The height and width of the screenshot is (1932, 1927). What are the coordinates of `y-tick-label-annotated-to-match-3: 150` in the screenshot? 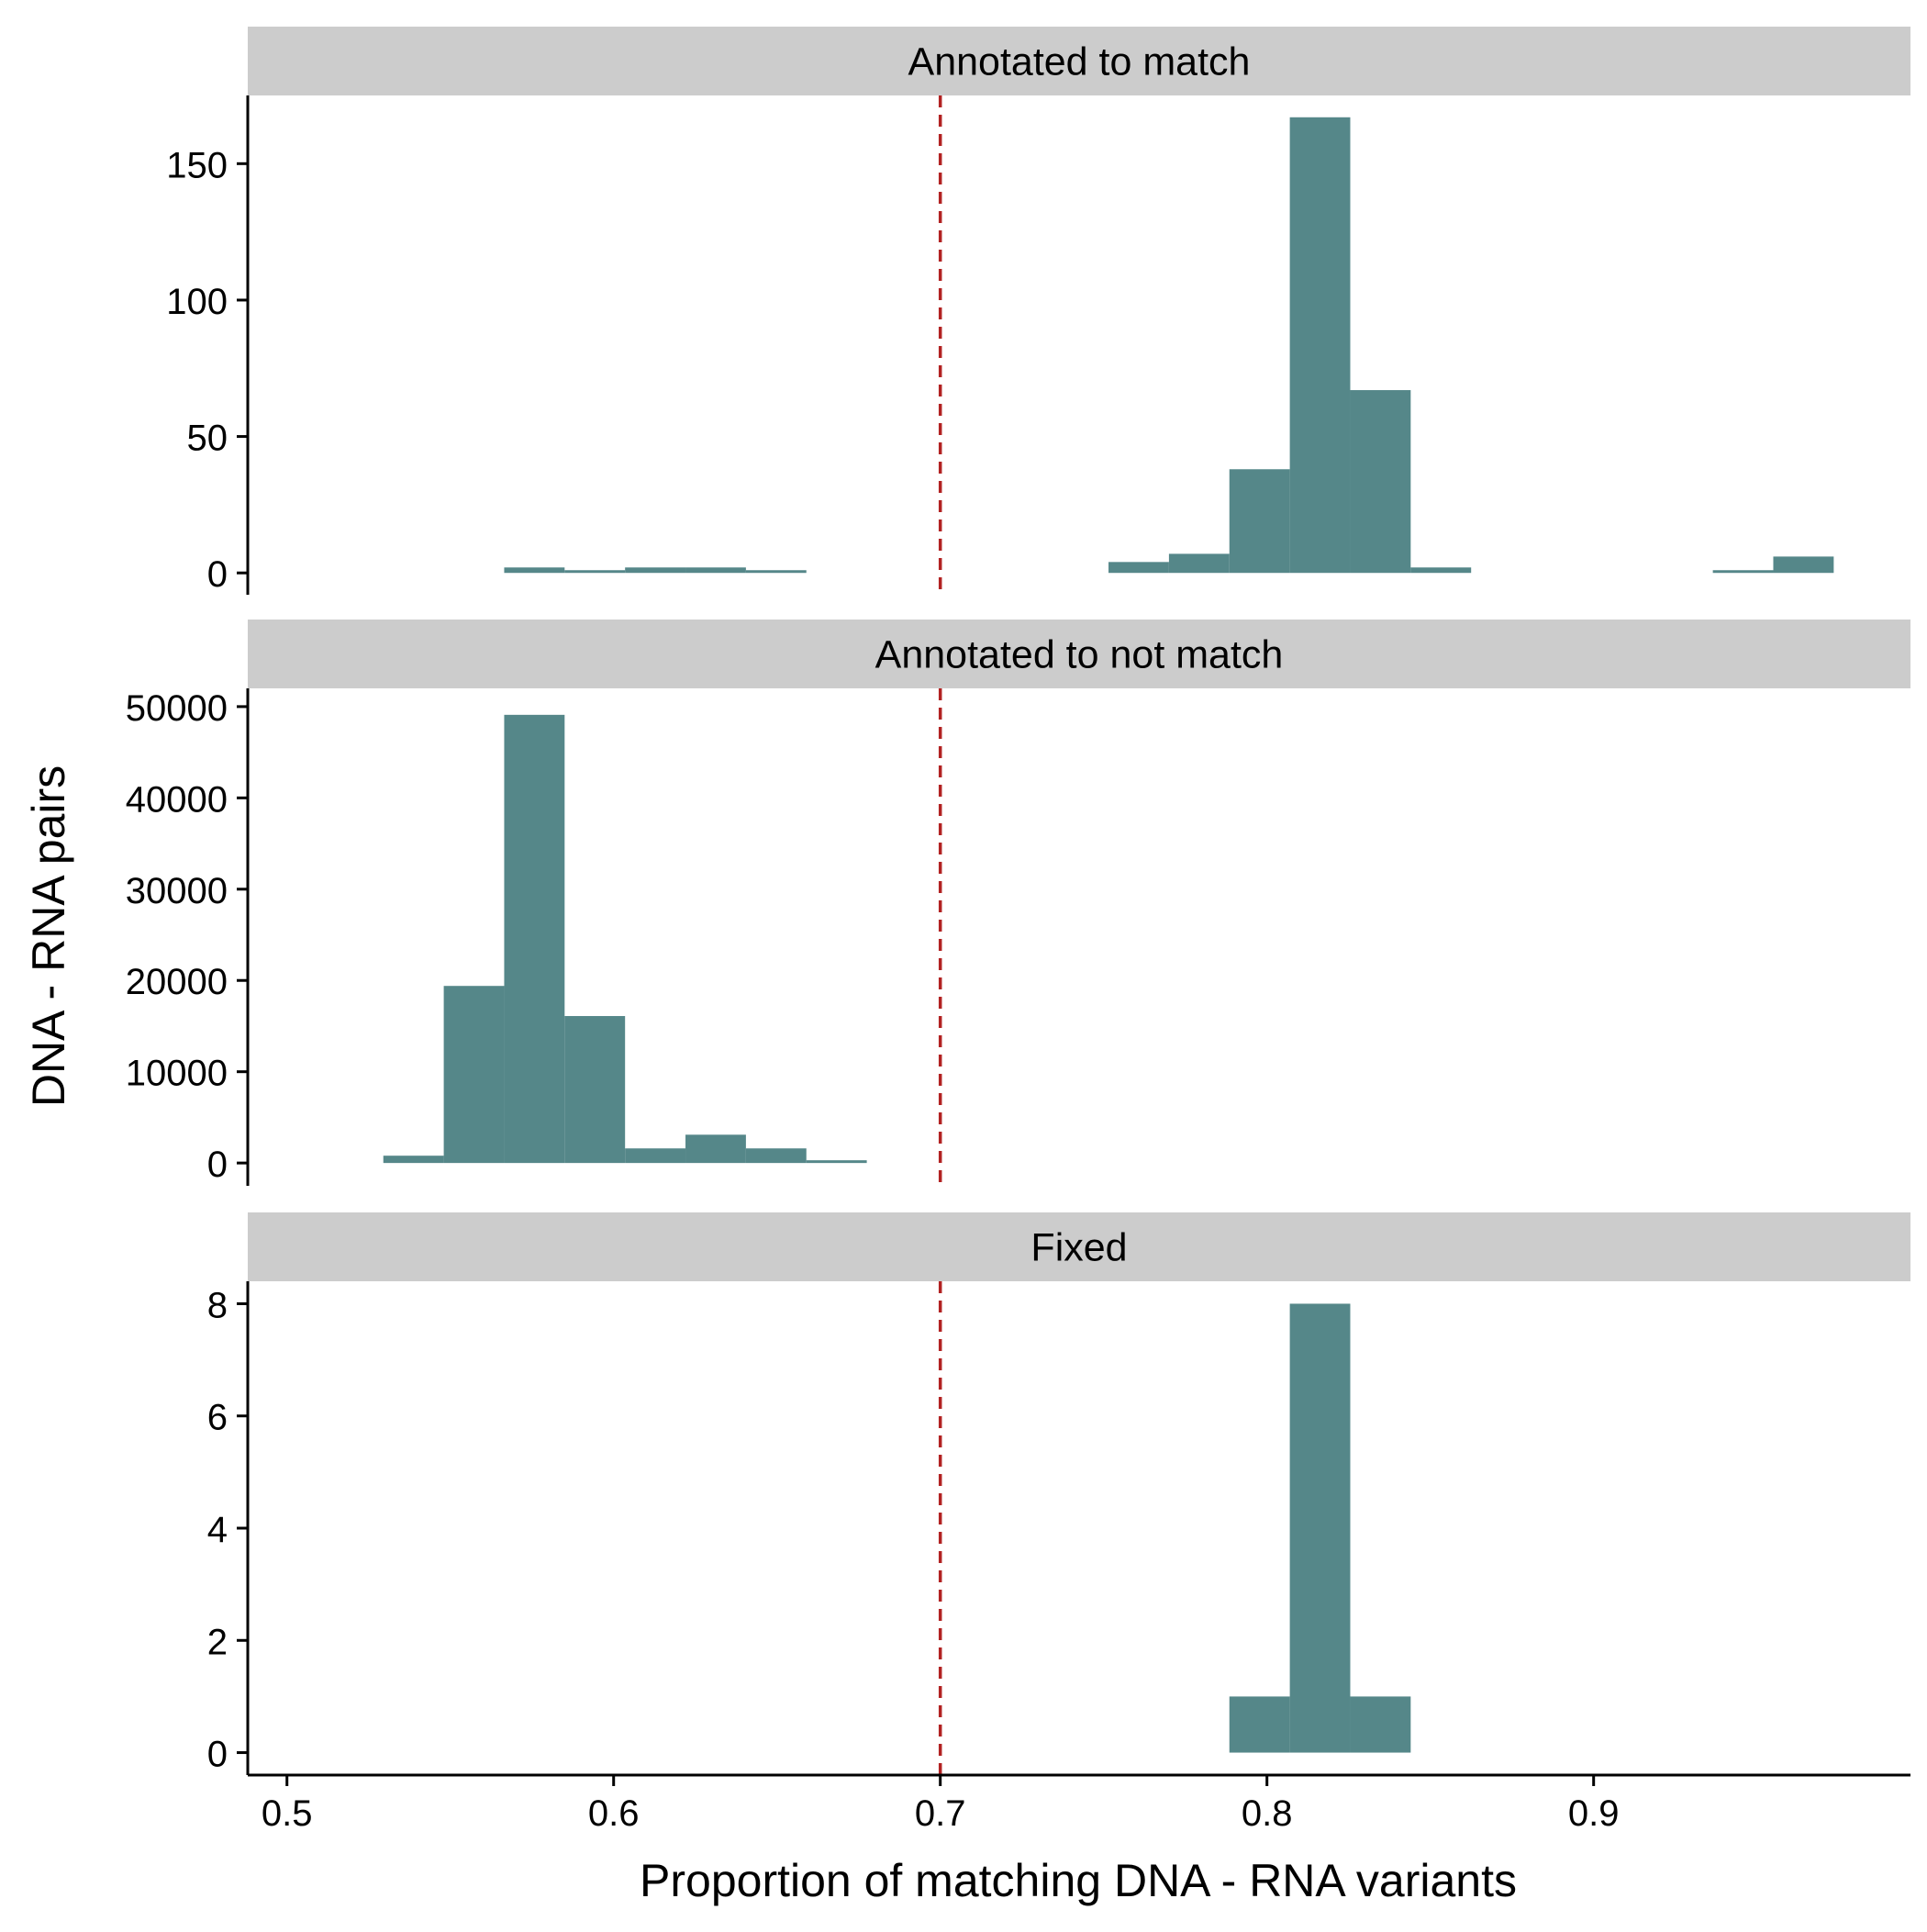 It's located at (197, 165).